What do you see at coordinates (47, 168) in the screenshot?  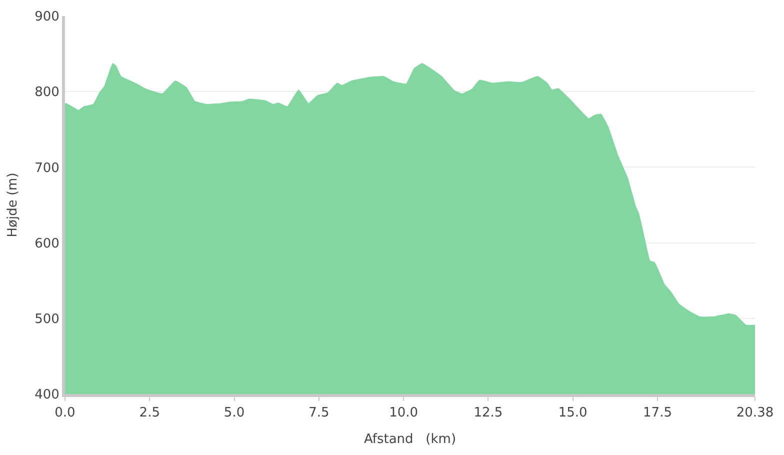 I see `y-tick-label: 700` at bounding box center [47, 168].